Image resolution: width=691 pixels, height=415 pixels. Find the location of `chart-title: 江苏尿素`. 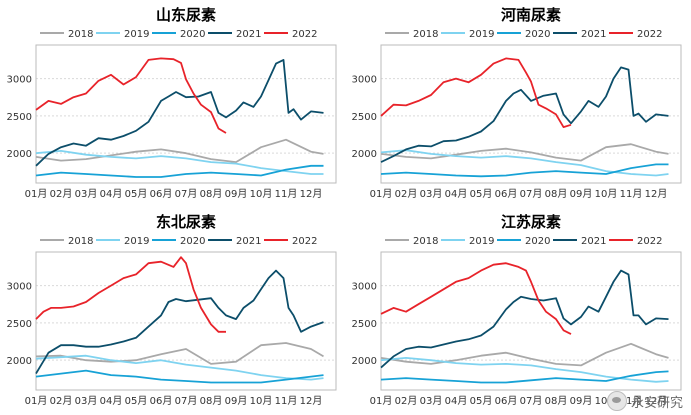

chart-title: 江苏尿素 is located at coordinates (531, 222).